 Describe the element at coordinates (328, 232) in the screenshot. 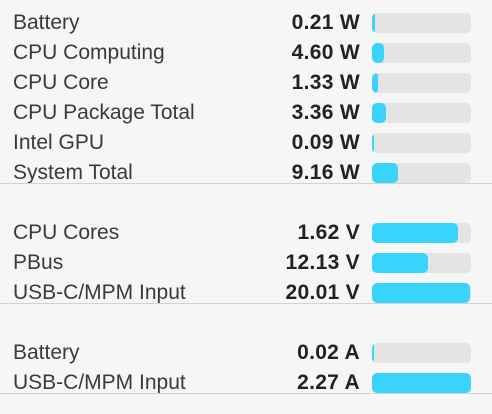

I see `row-reading: 1.62 V` at that location.